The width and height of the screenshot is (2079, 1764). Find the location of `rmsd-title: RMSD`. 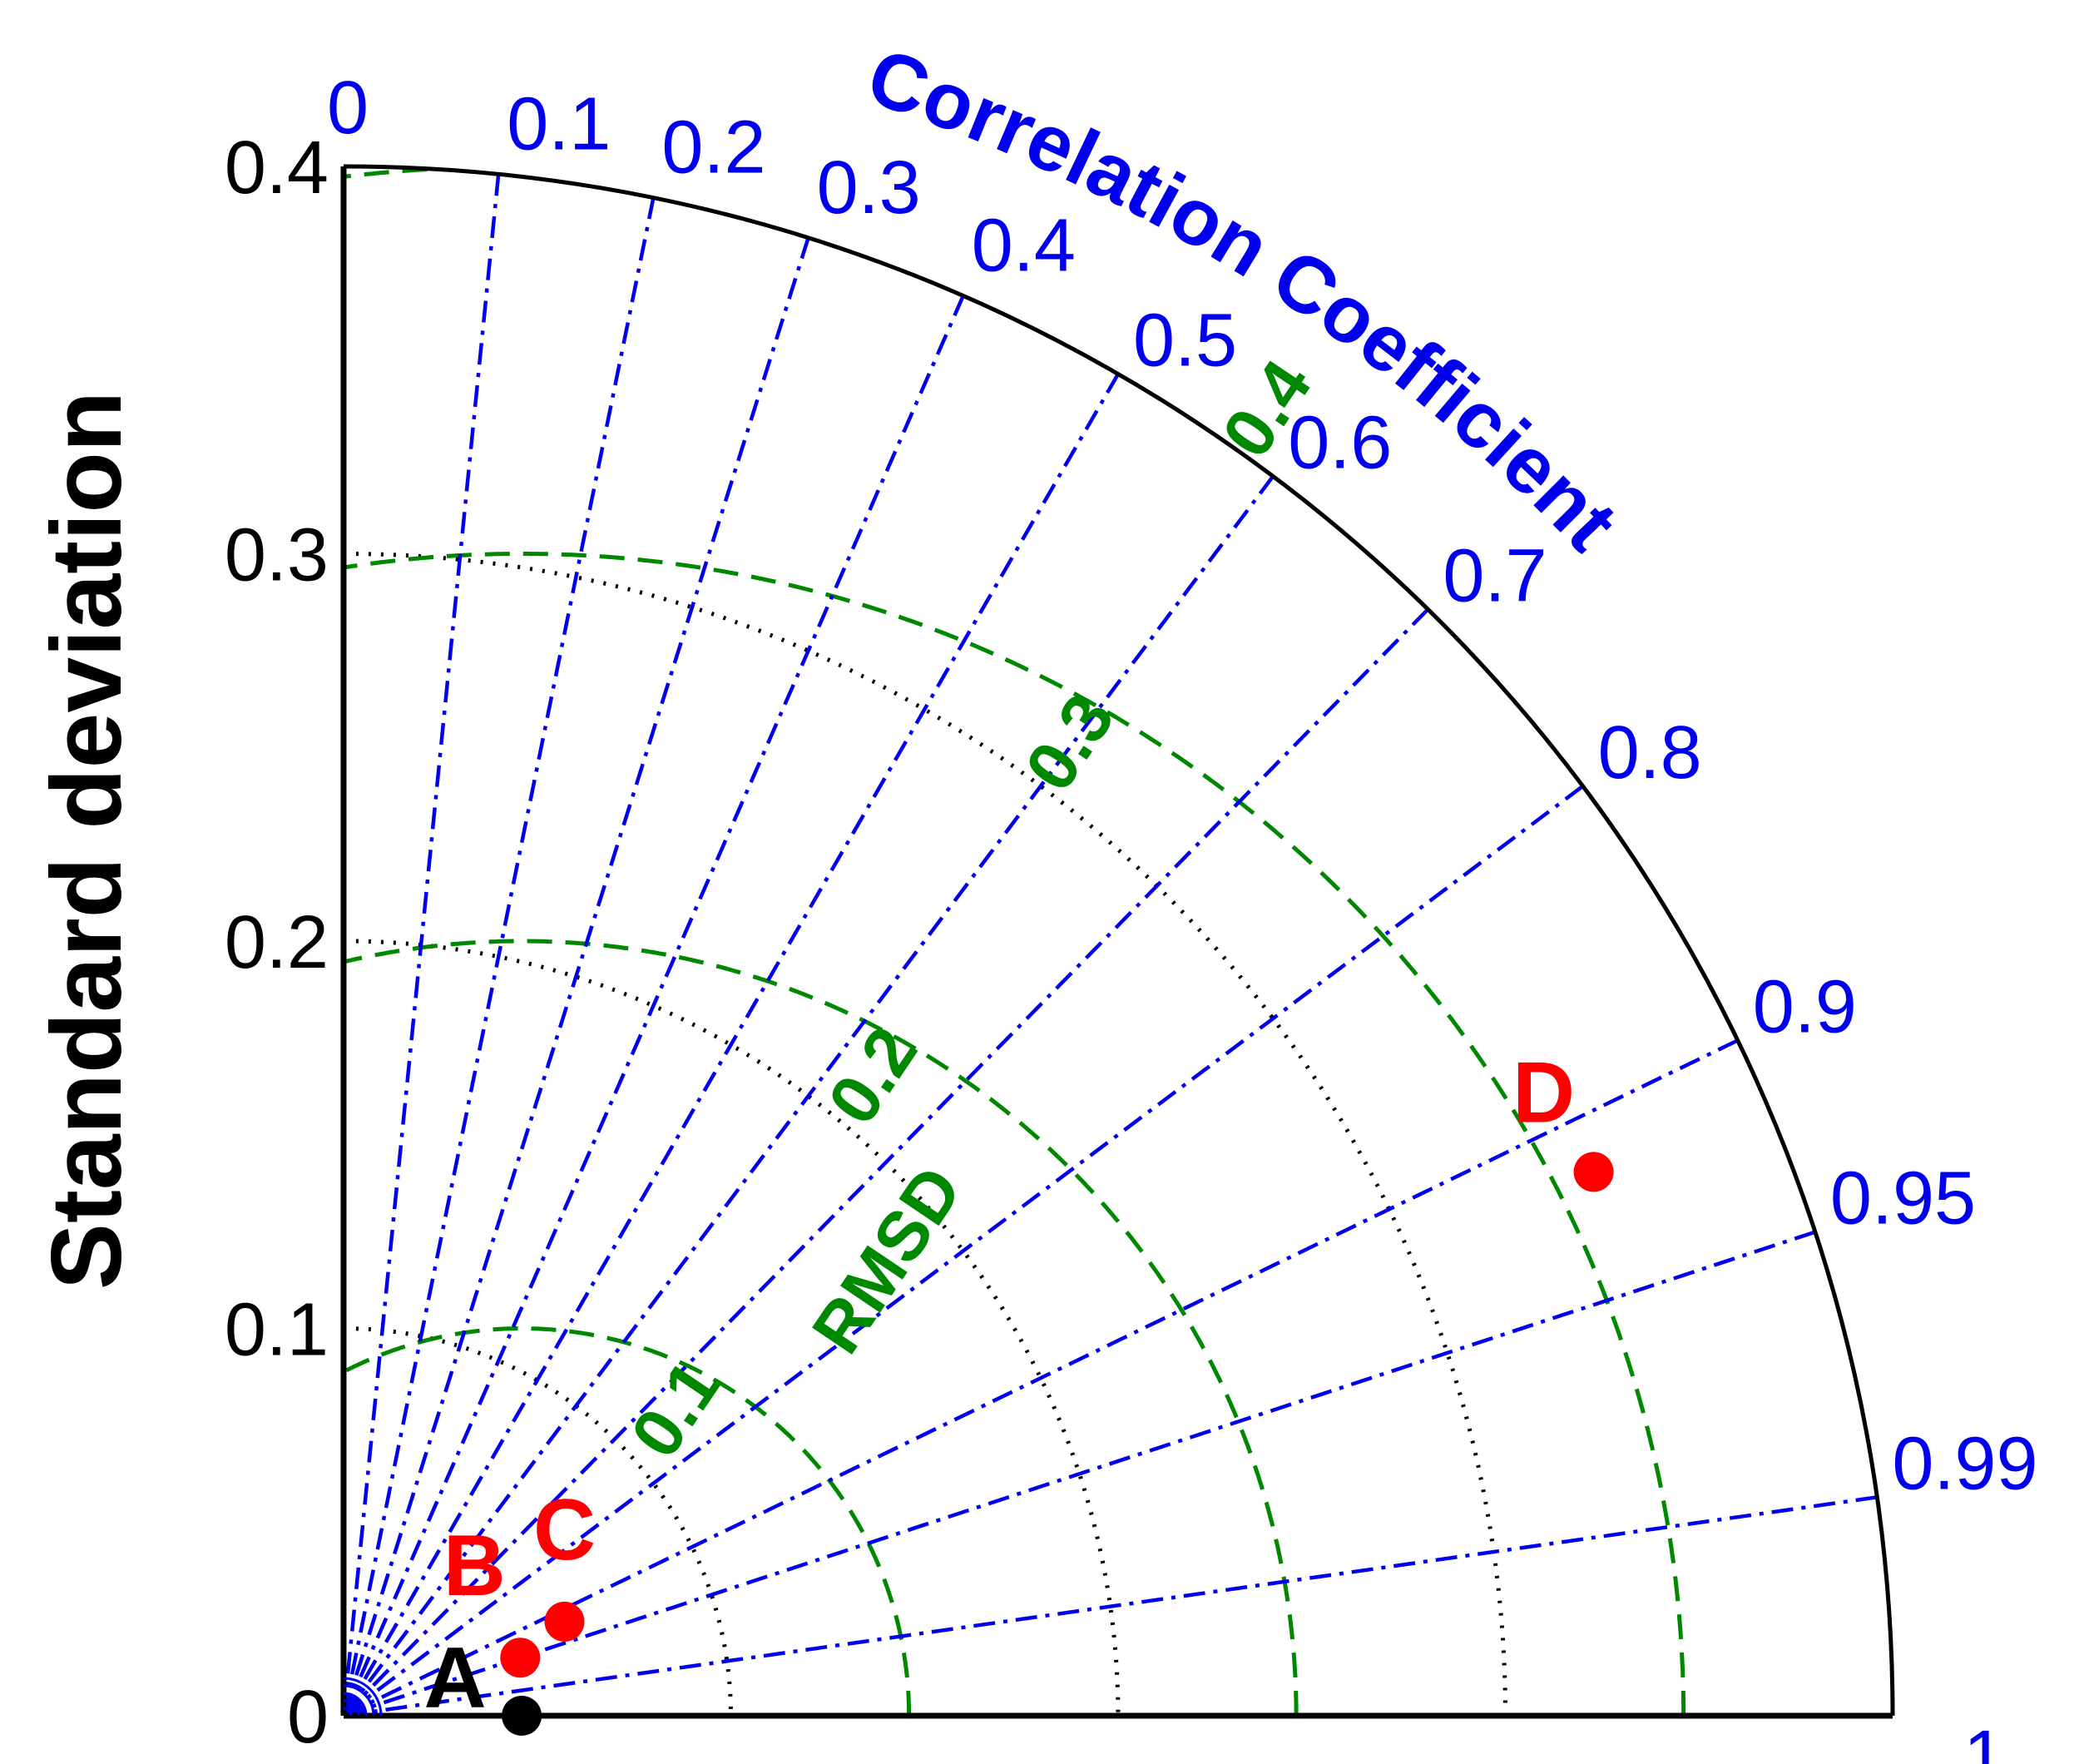

rmsd-title: RMSD is located at coordinates (887, 1260).